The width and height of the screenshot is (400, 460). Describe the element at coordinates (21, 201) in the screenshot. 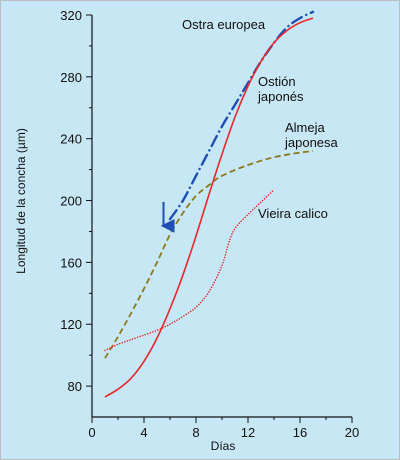

I see `y-axis-label: Longitud de la concha (µm)` at that location.